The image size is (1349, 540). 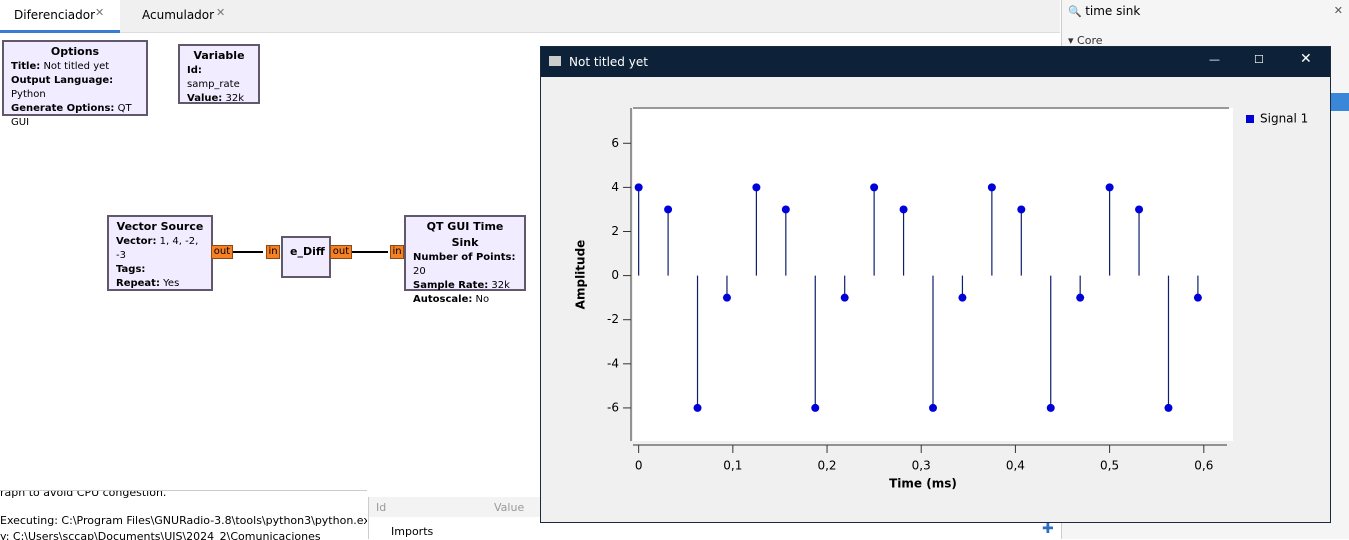 What do you see at coordinates (205, 98) in the screenshot?
I see `param-key: Value:` at bounding box center [205, 98].